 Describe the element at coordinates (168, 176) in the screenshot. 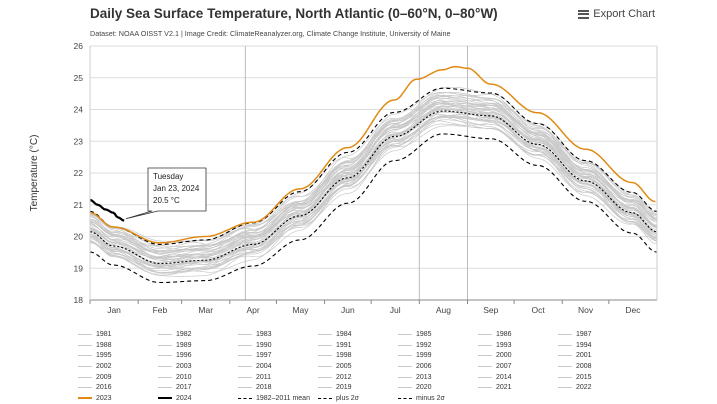

I see `tooltip-day: Tuesday` at that location.